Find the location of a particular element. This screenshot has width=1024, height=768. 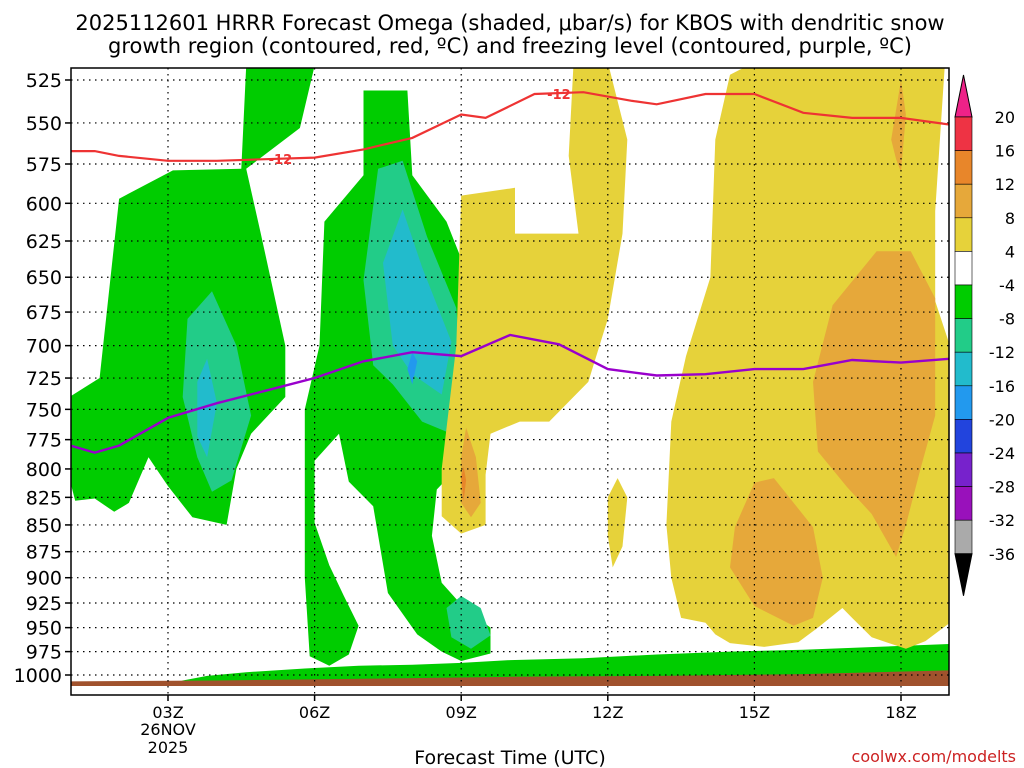

colorbar-label-4: 4 is located at coordinates (1010, 251).